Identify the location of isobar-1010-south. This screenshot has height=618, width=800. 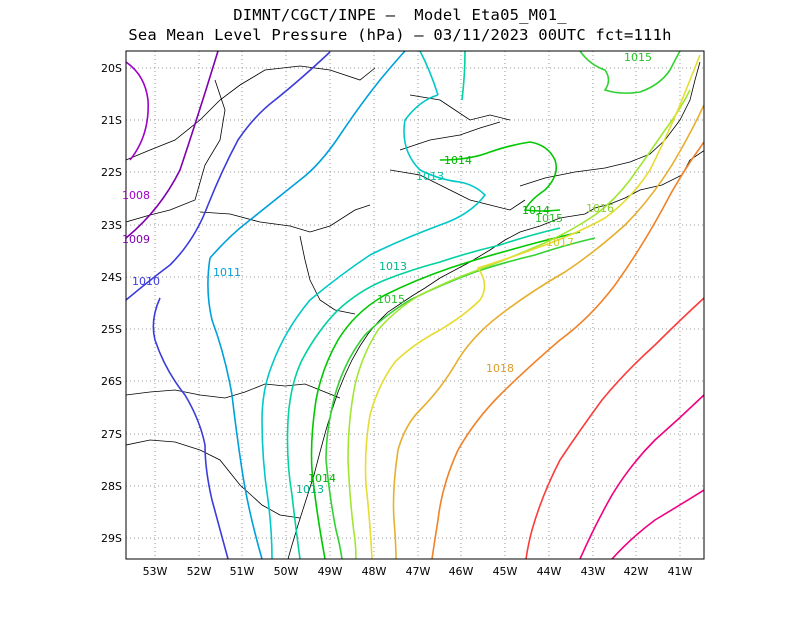
(190, 428).